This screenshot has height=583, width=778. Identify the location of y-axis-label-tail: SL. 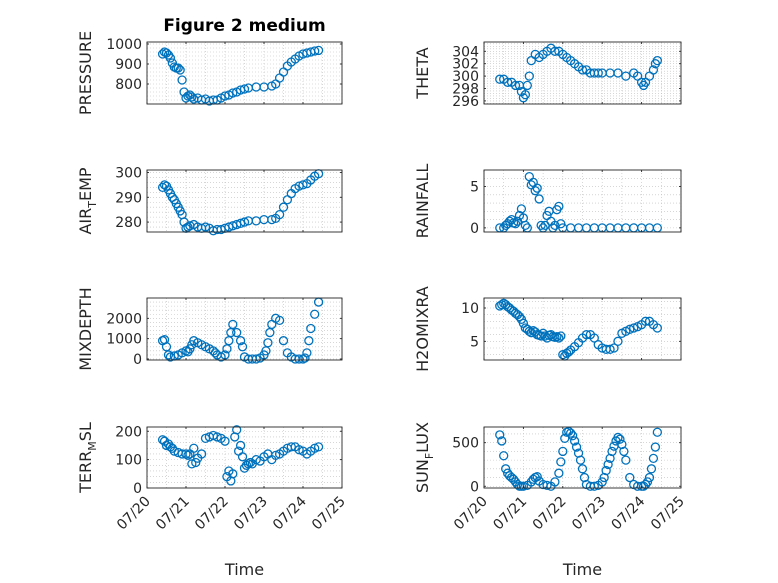
(85, 431).